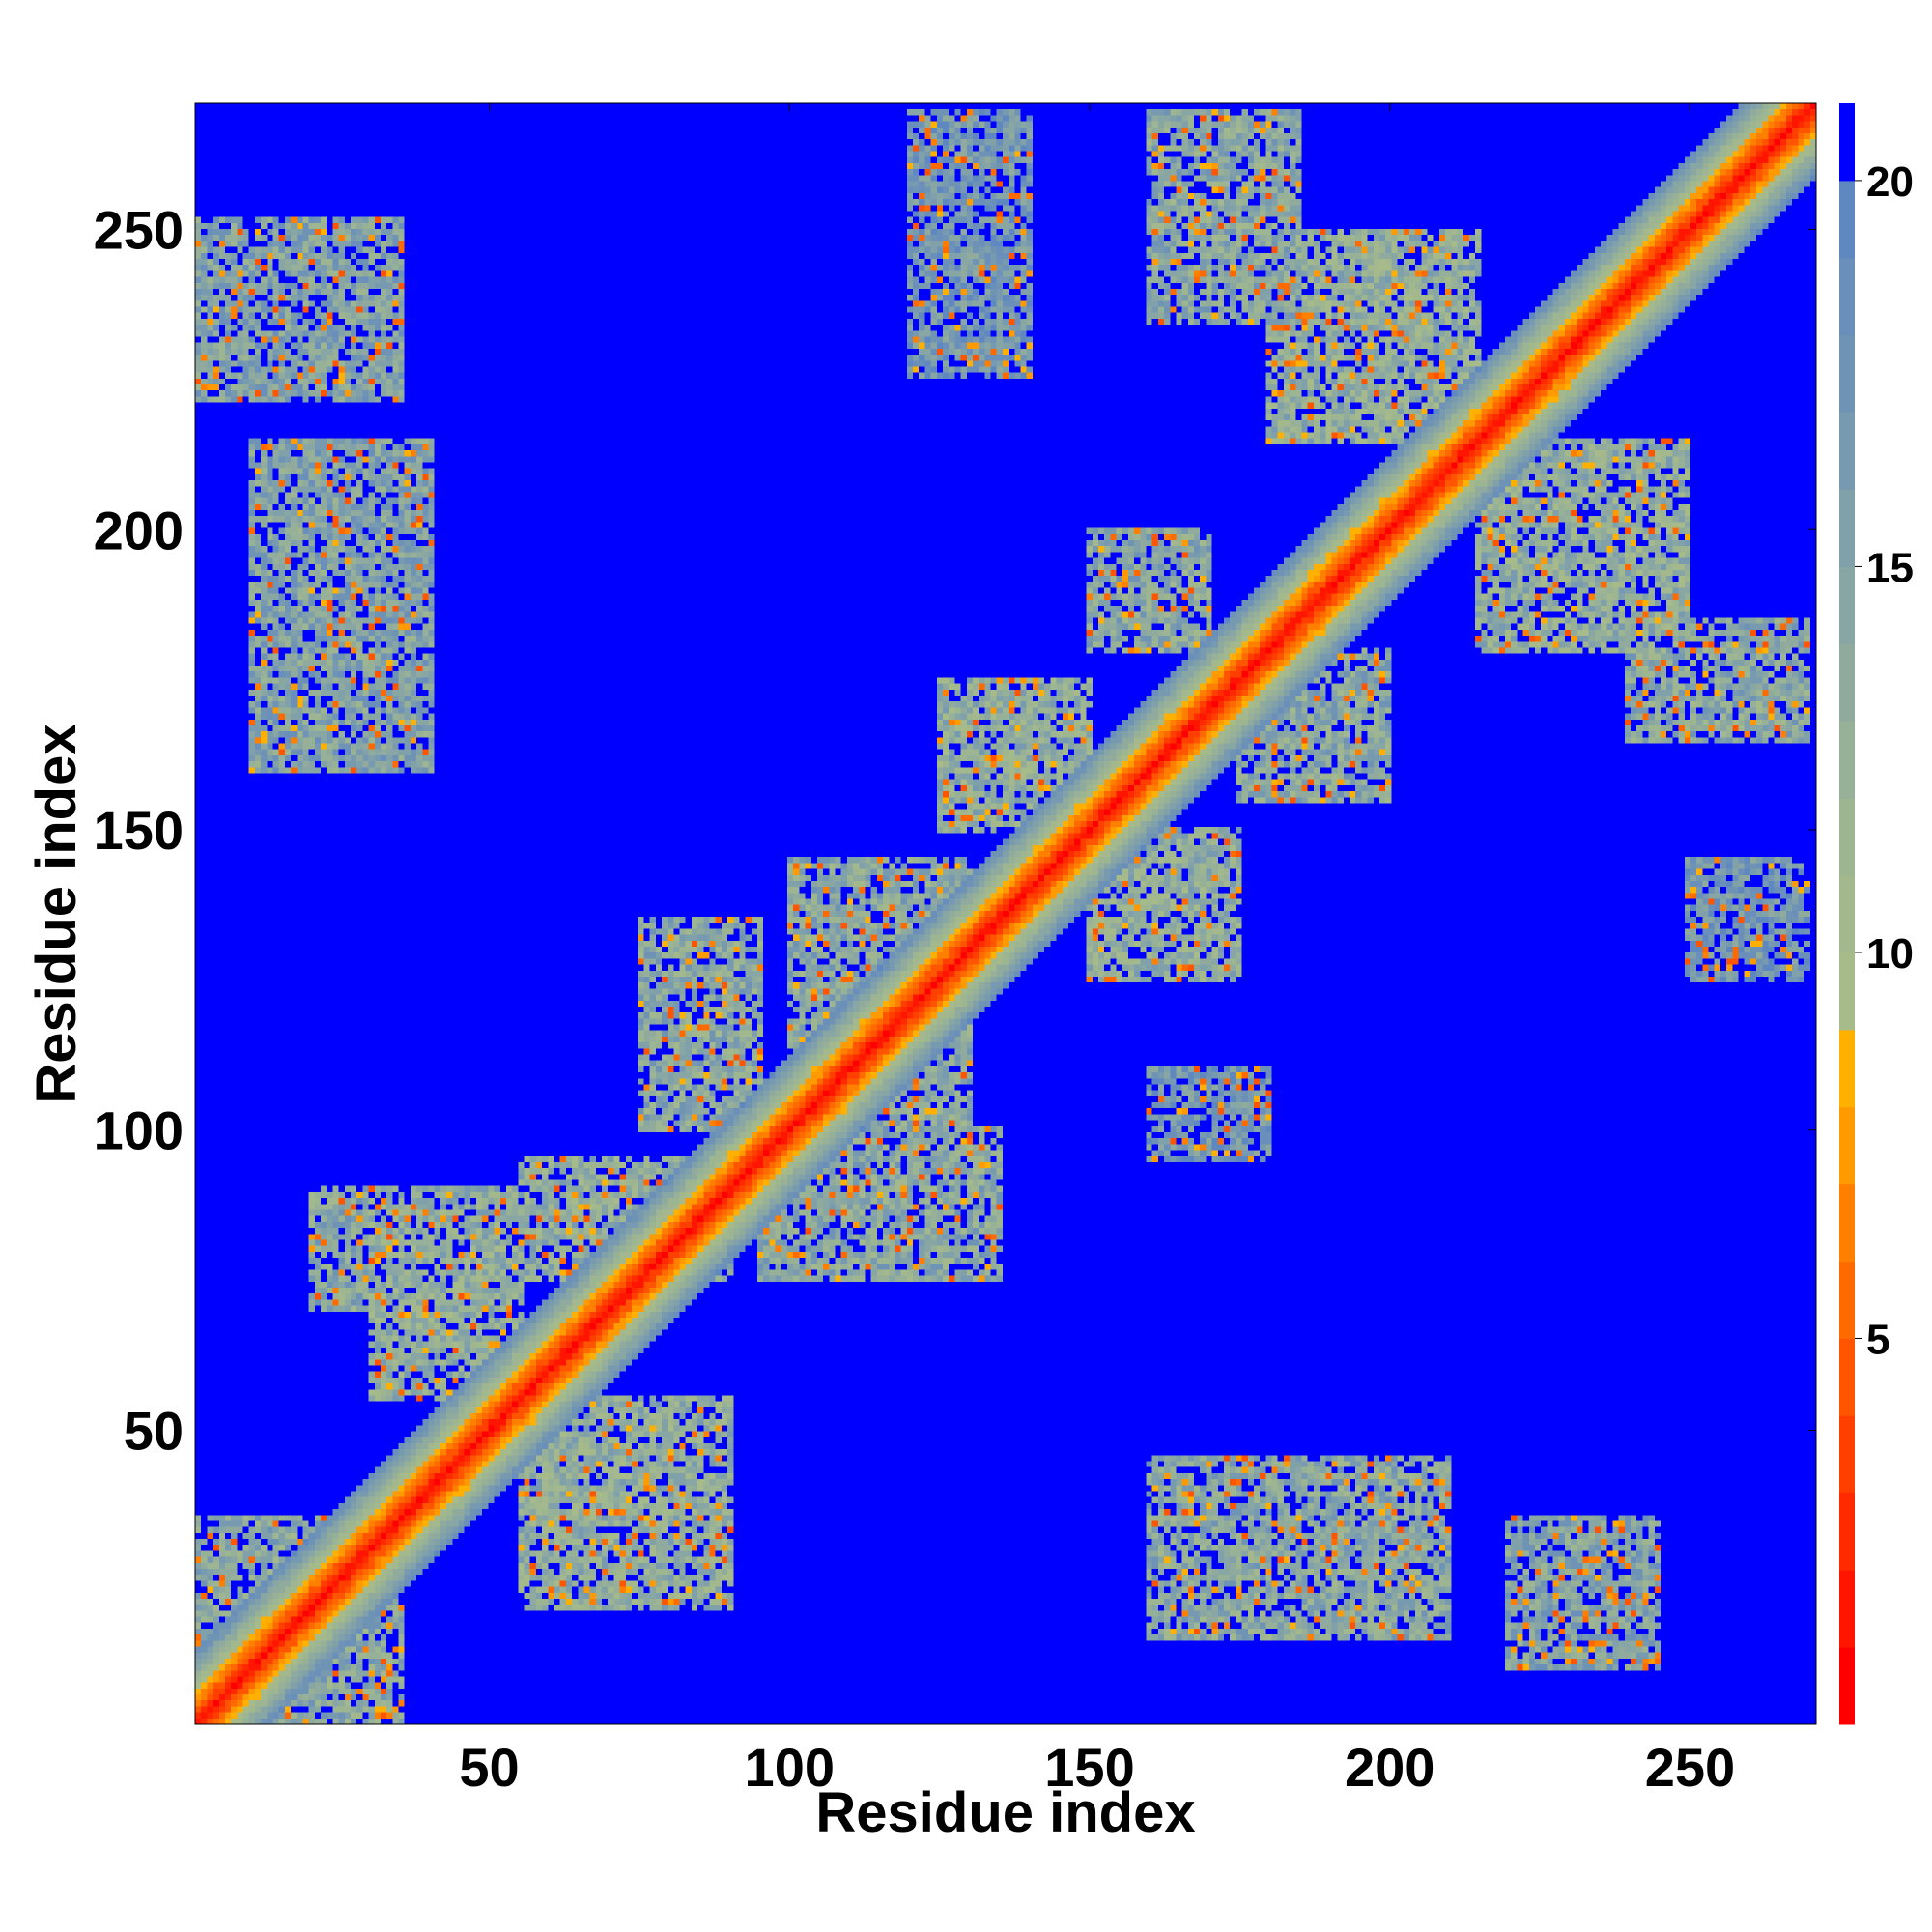 This screenshot has width=1932, height=1932. I want to click on x-tick-label: 250, so click(1690, 1767).